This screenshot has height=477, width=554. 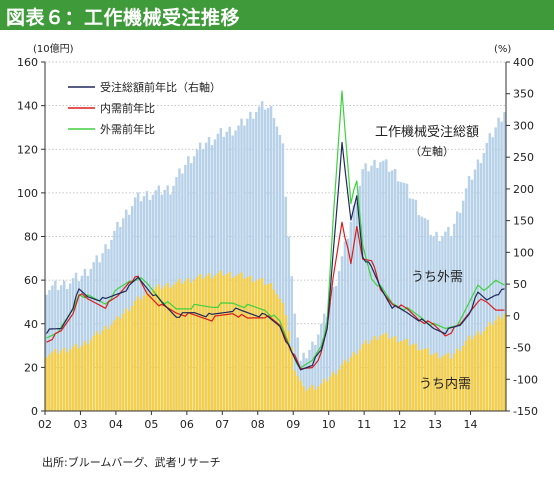 What do you see at coordinates (471, 424) in the screenshot?
I see `x-tick-label: 14` at bounding box center [471, 424].